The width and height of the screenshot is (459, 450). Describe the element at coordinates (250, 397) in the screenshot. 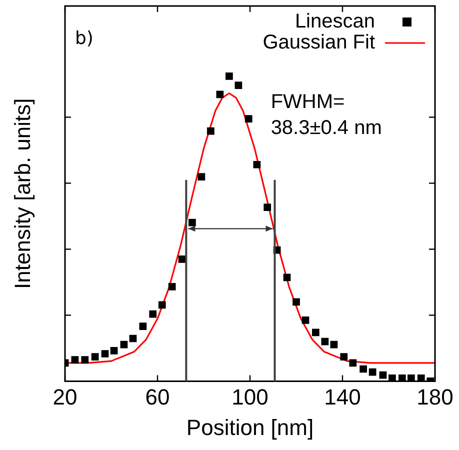

I see `x-tick-label: 100` at that location.